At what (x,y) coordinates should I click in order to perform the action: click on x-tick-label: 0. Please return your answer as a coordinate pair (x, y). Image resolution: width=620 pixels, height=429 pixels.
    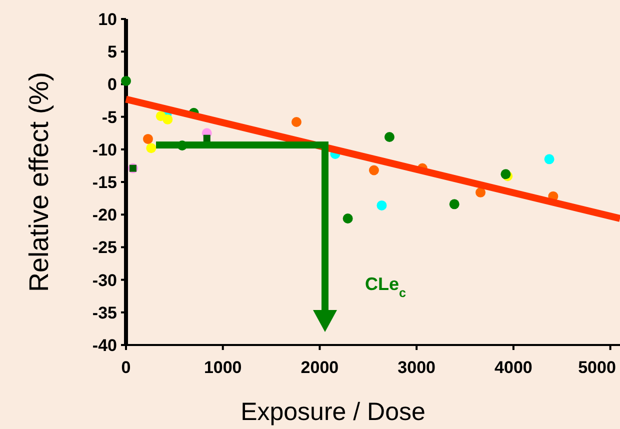
    Looking at the image, I should click on (126, 367).